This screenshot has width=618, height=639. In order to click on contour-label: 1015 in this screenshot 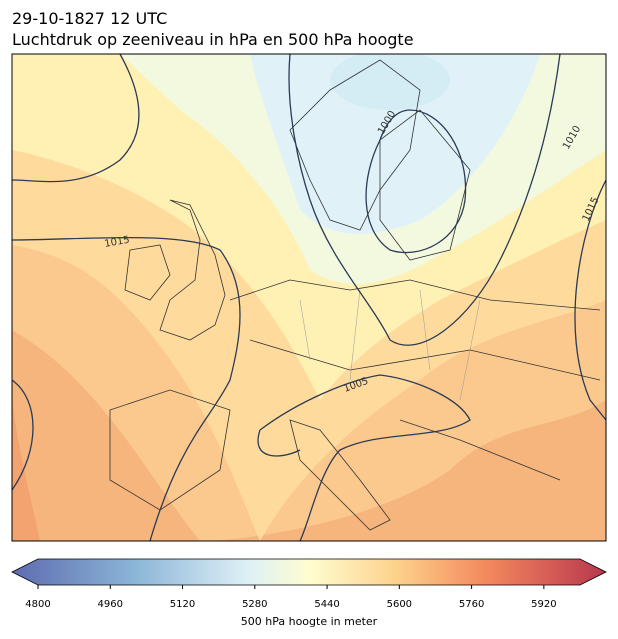, I will do `click(117, 242)`.